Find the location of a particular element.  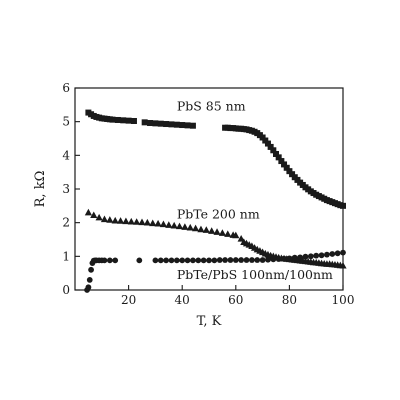

y-tick-label: 3 is located at coordinates (66, 189).